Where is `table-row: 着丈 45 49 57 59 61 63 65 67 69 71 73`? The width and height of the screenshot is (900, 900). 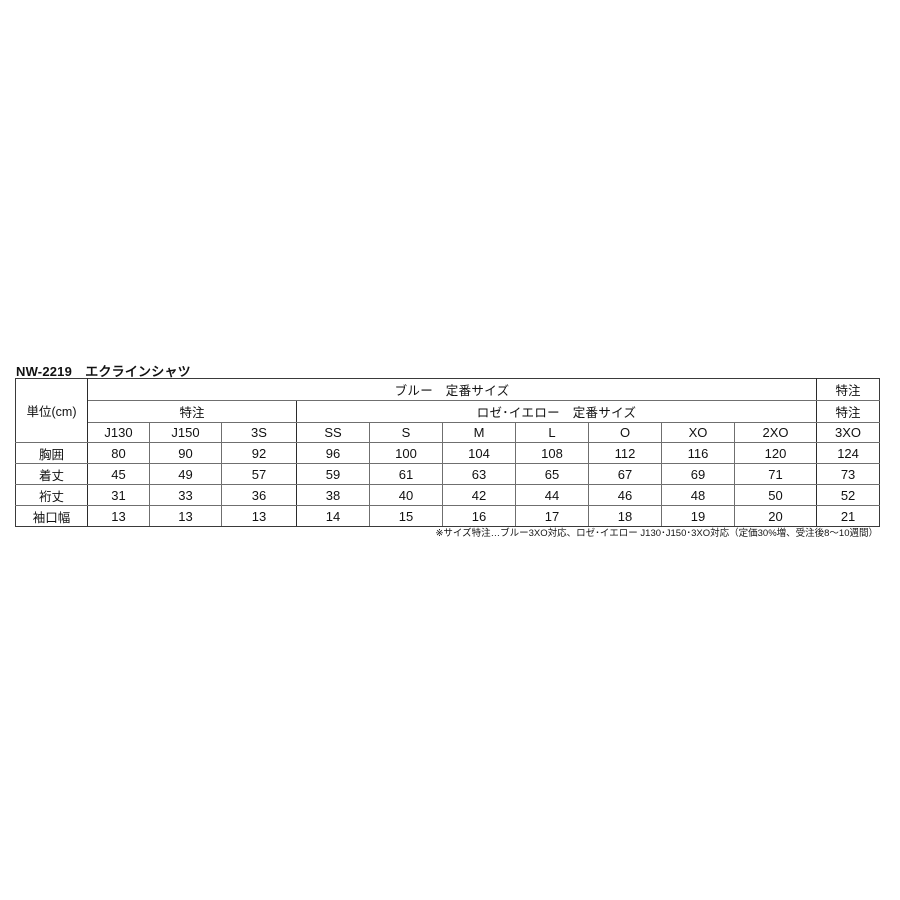 table-row: 着丈 45 49 57 59 61 63 65 67 69 71 73 is located at coordinates (448, 474).